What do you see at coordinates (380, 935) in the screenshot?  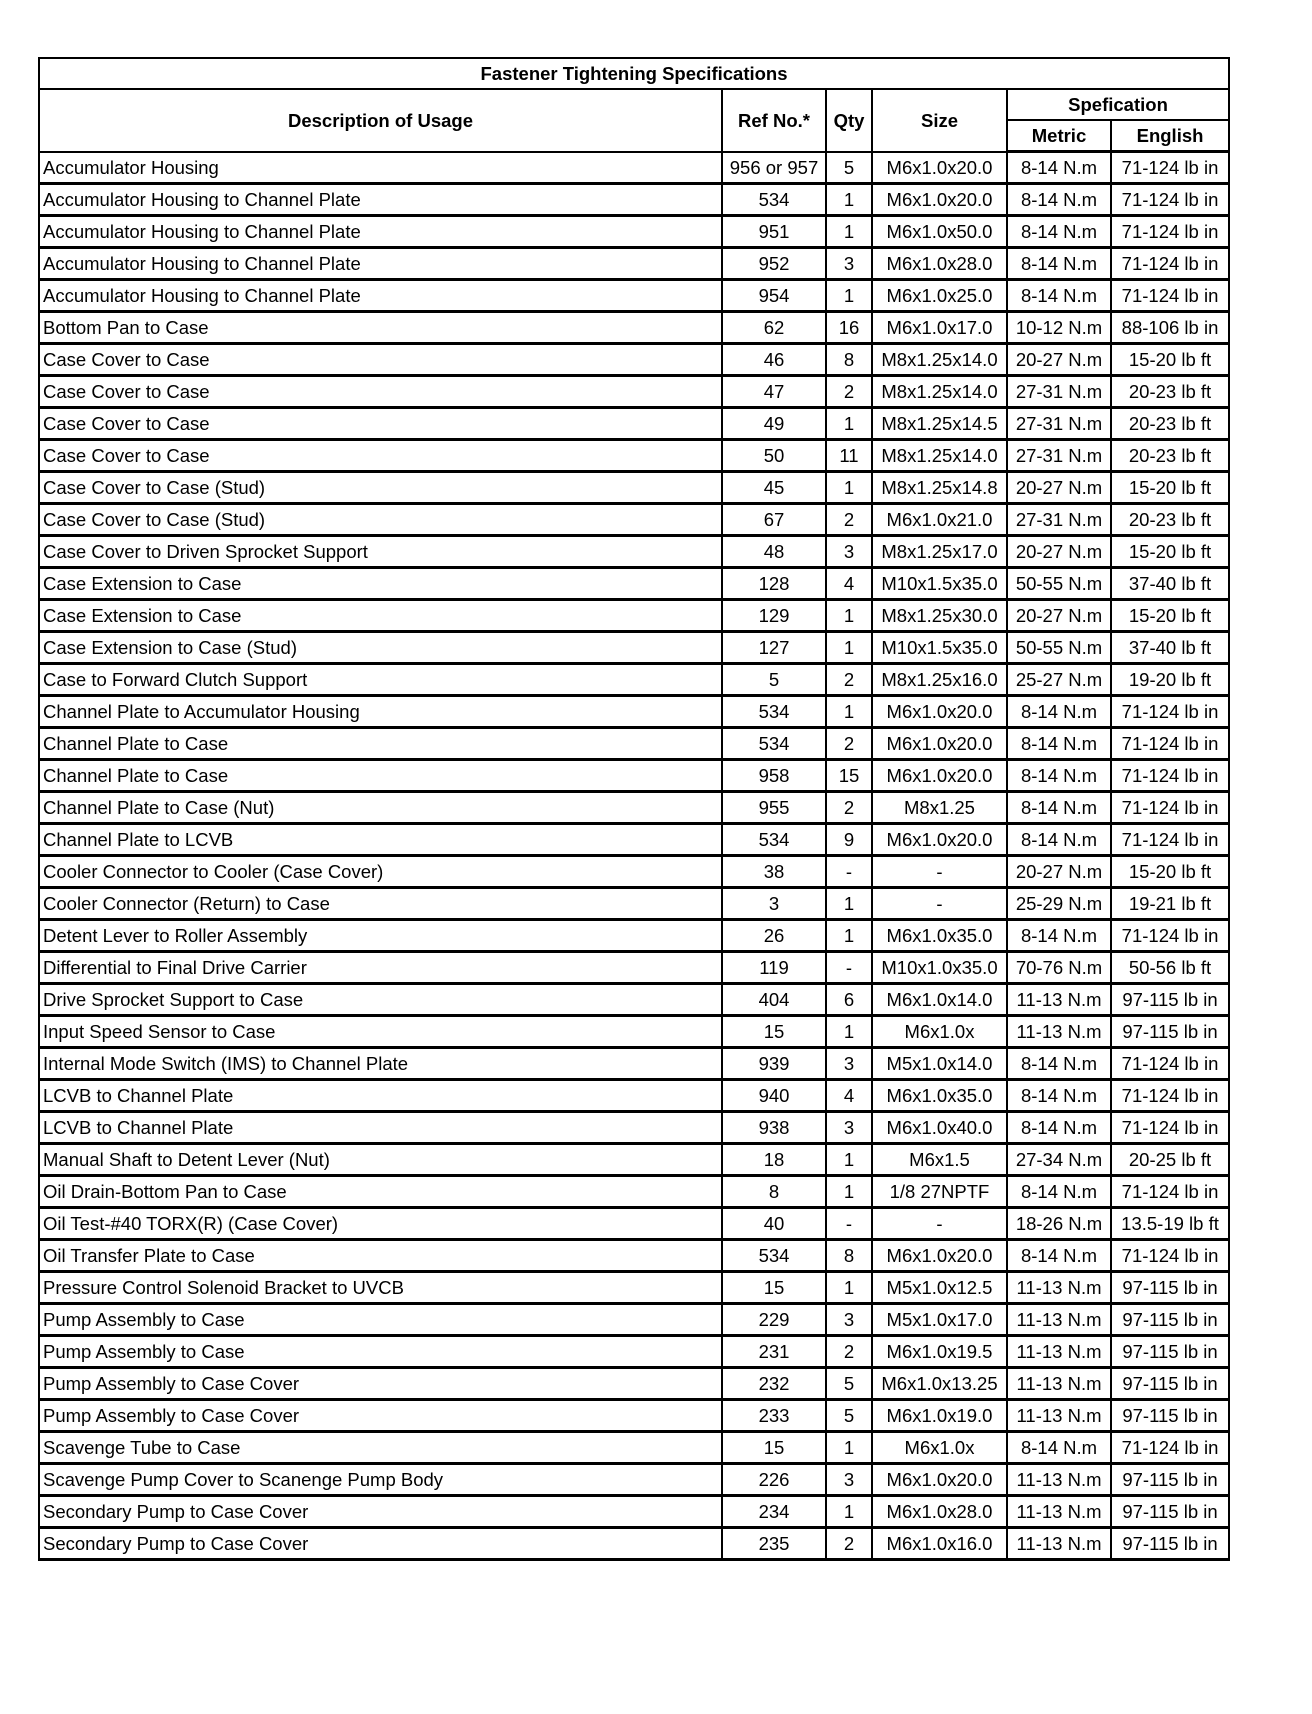 I see `description-cell: Detent Lever to Roller Assembly` at bounding box center [380, 935].